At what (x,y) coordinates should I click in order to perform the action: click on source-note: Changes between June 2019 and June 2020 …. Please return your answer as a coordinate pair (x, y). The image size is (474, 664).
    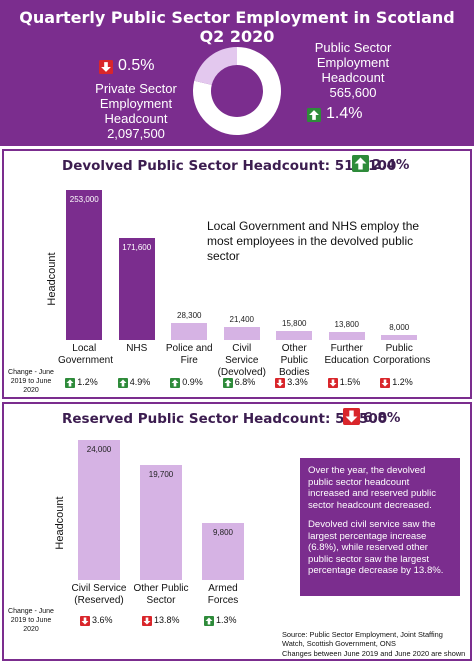
    Looking at the image, I should click on (374, 653).